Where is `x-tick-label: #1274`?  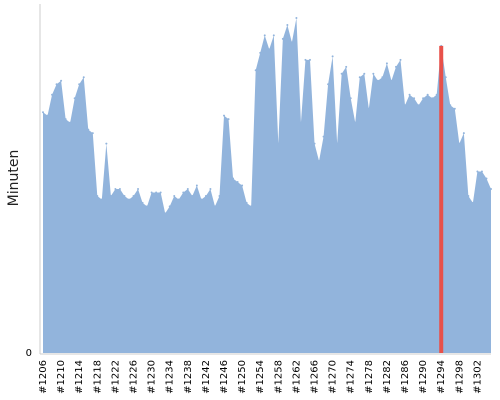 x-tick-label: #1274 is located at coordinates (351, 377).